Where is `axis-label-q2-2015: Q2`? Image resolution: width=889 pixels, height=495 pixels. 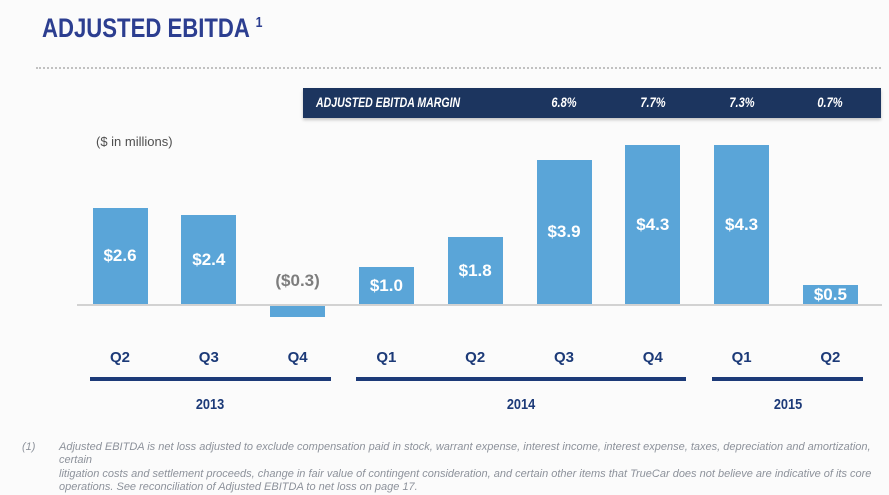
axis-label-q2-2015: Q2 is located at coordinates (830, 357).